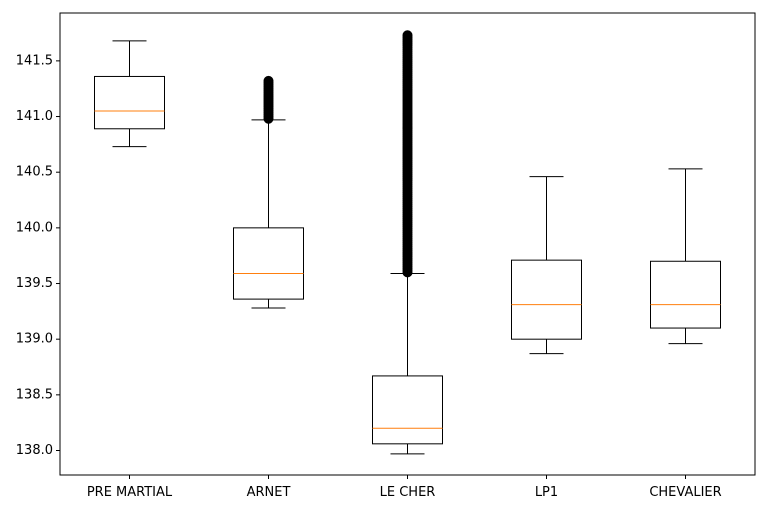 The height and width of the screenshot is (509, 770). Describe the element at coordinates (34, 283) in the screenshot. I see `y-tick-label: 139.5` at that location.